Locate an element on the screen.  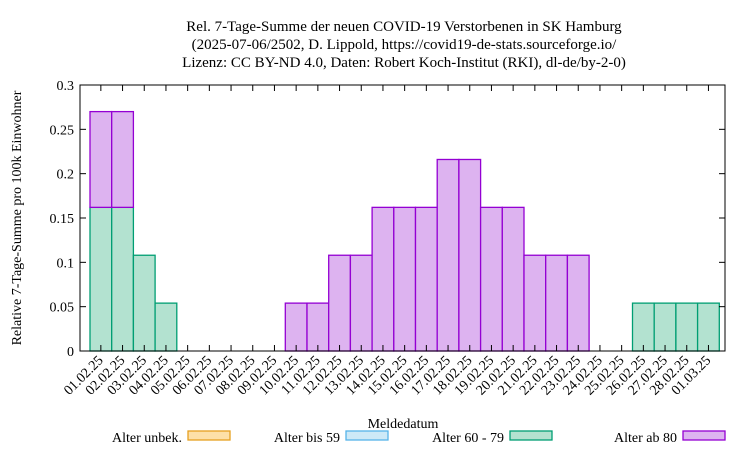
x-axis-label: Meldedatum is located at coordinates (403, 424).